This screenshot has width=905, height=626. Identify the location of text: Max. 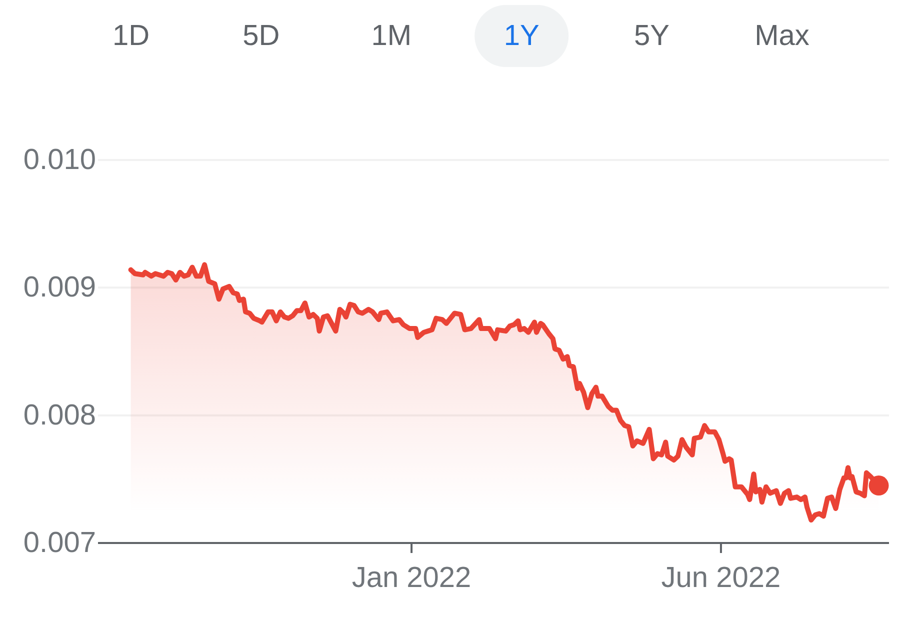
(782, 36).